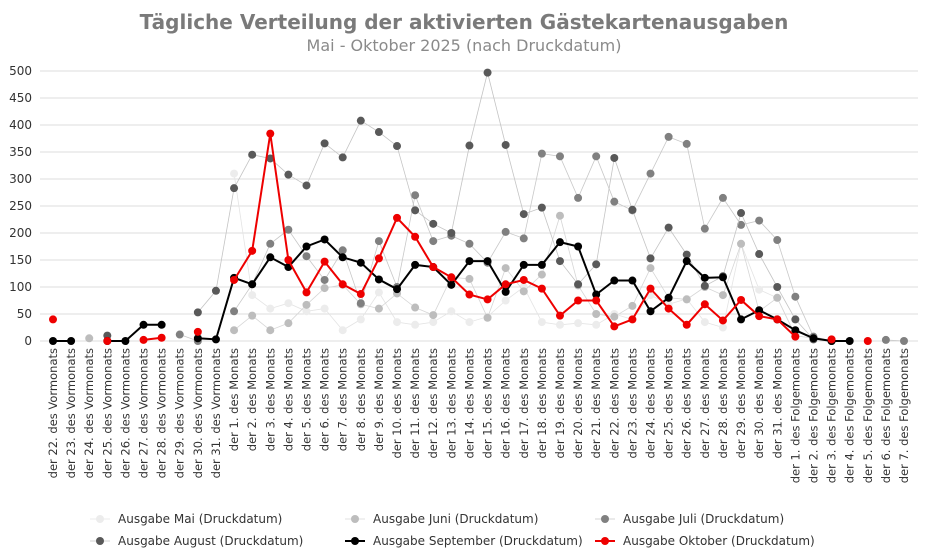 The image size is (928, 560). What do you see at coordinates (464, 45) in the screenshot?
I see `chart-subtitle: Mai - Oktober 2025 (nach Druckdatum)` at bounding box center [464, 45].